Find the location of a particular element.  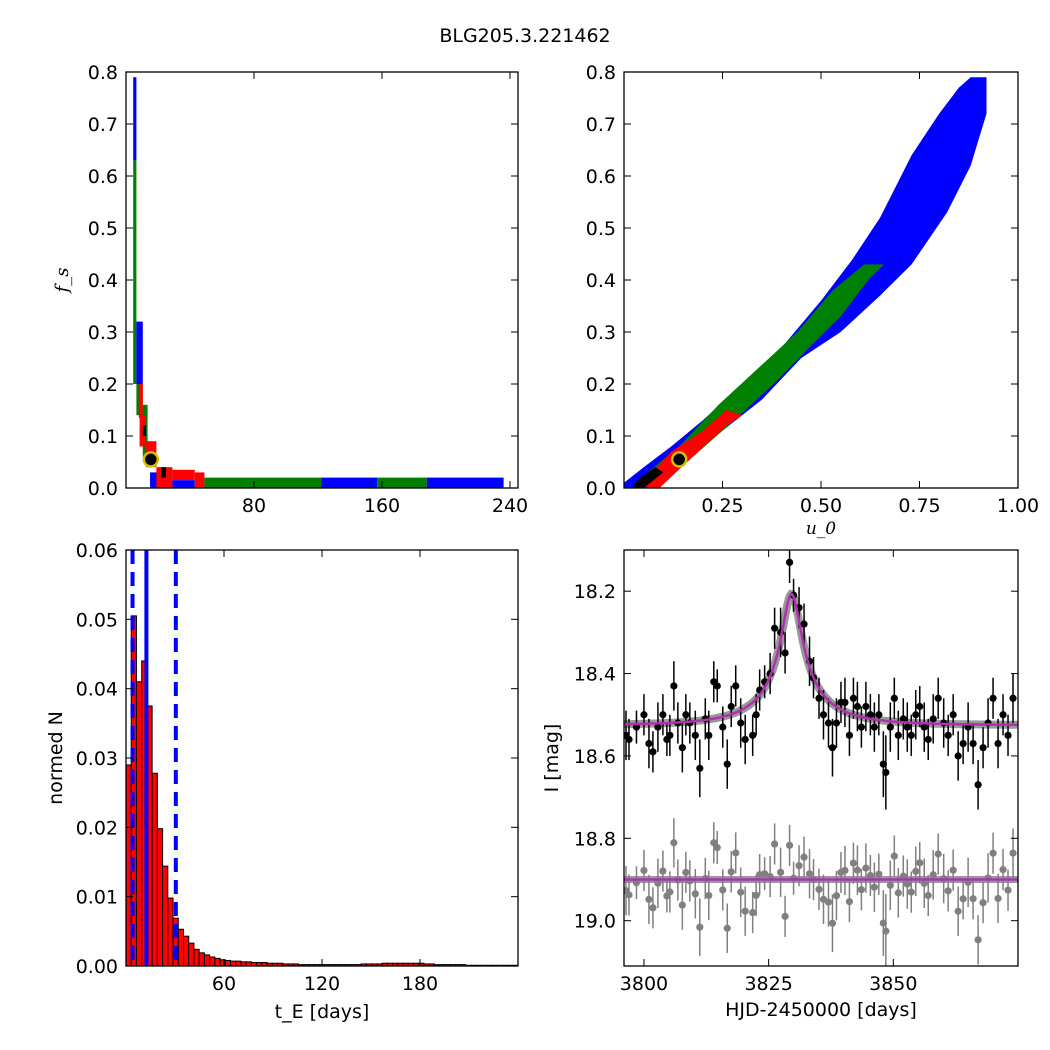

region-blue is located at coordinates (805, 282).